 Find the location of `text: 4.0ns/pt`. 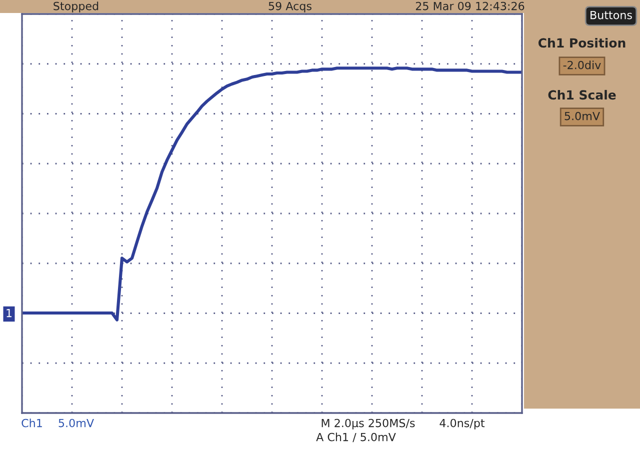

text: 4.0ns/pt is located at coordinates (462, 424).